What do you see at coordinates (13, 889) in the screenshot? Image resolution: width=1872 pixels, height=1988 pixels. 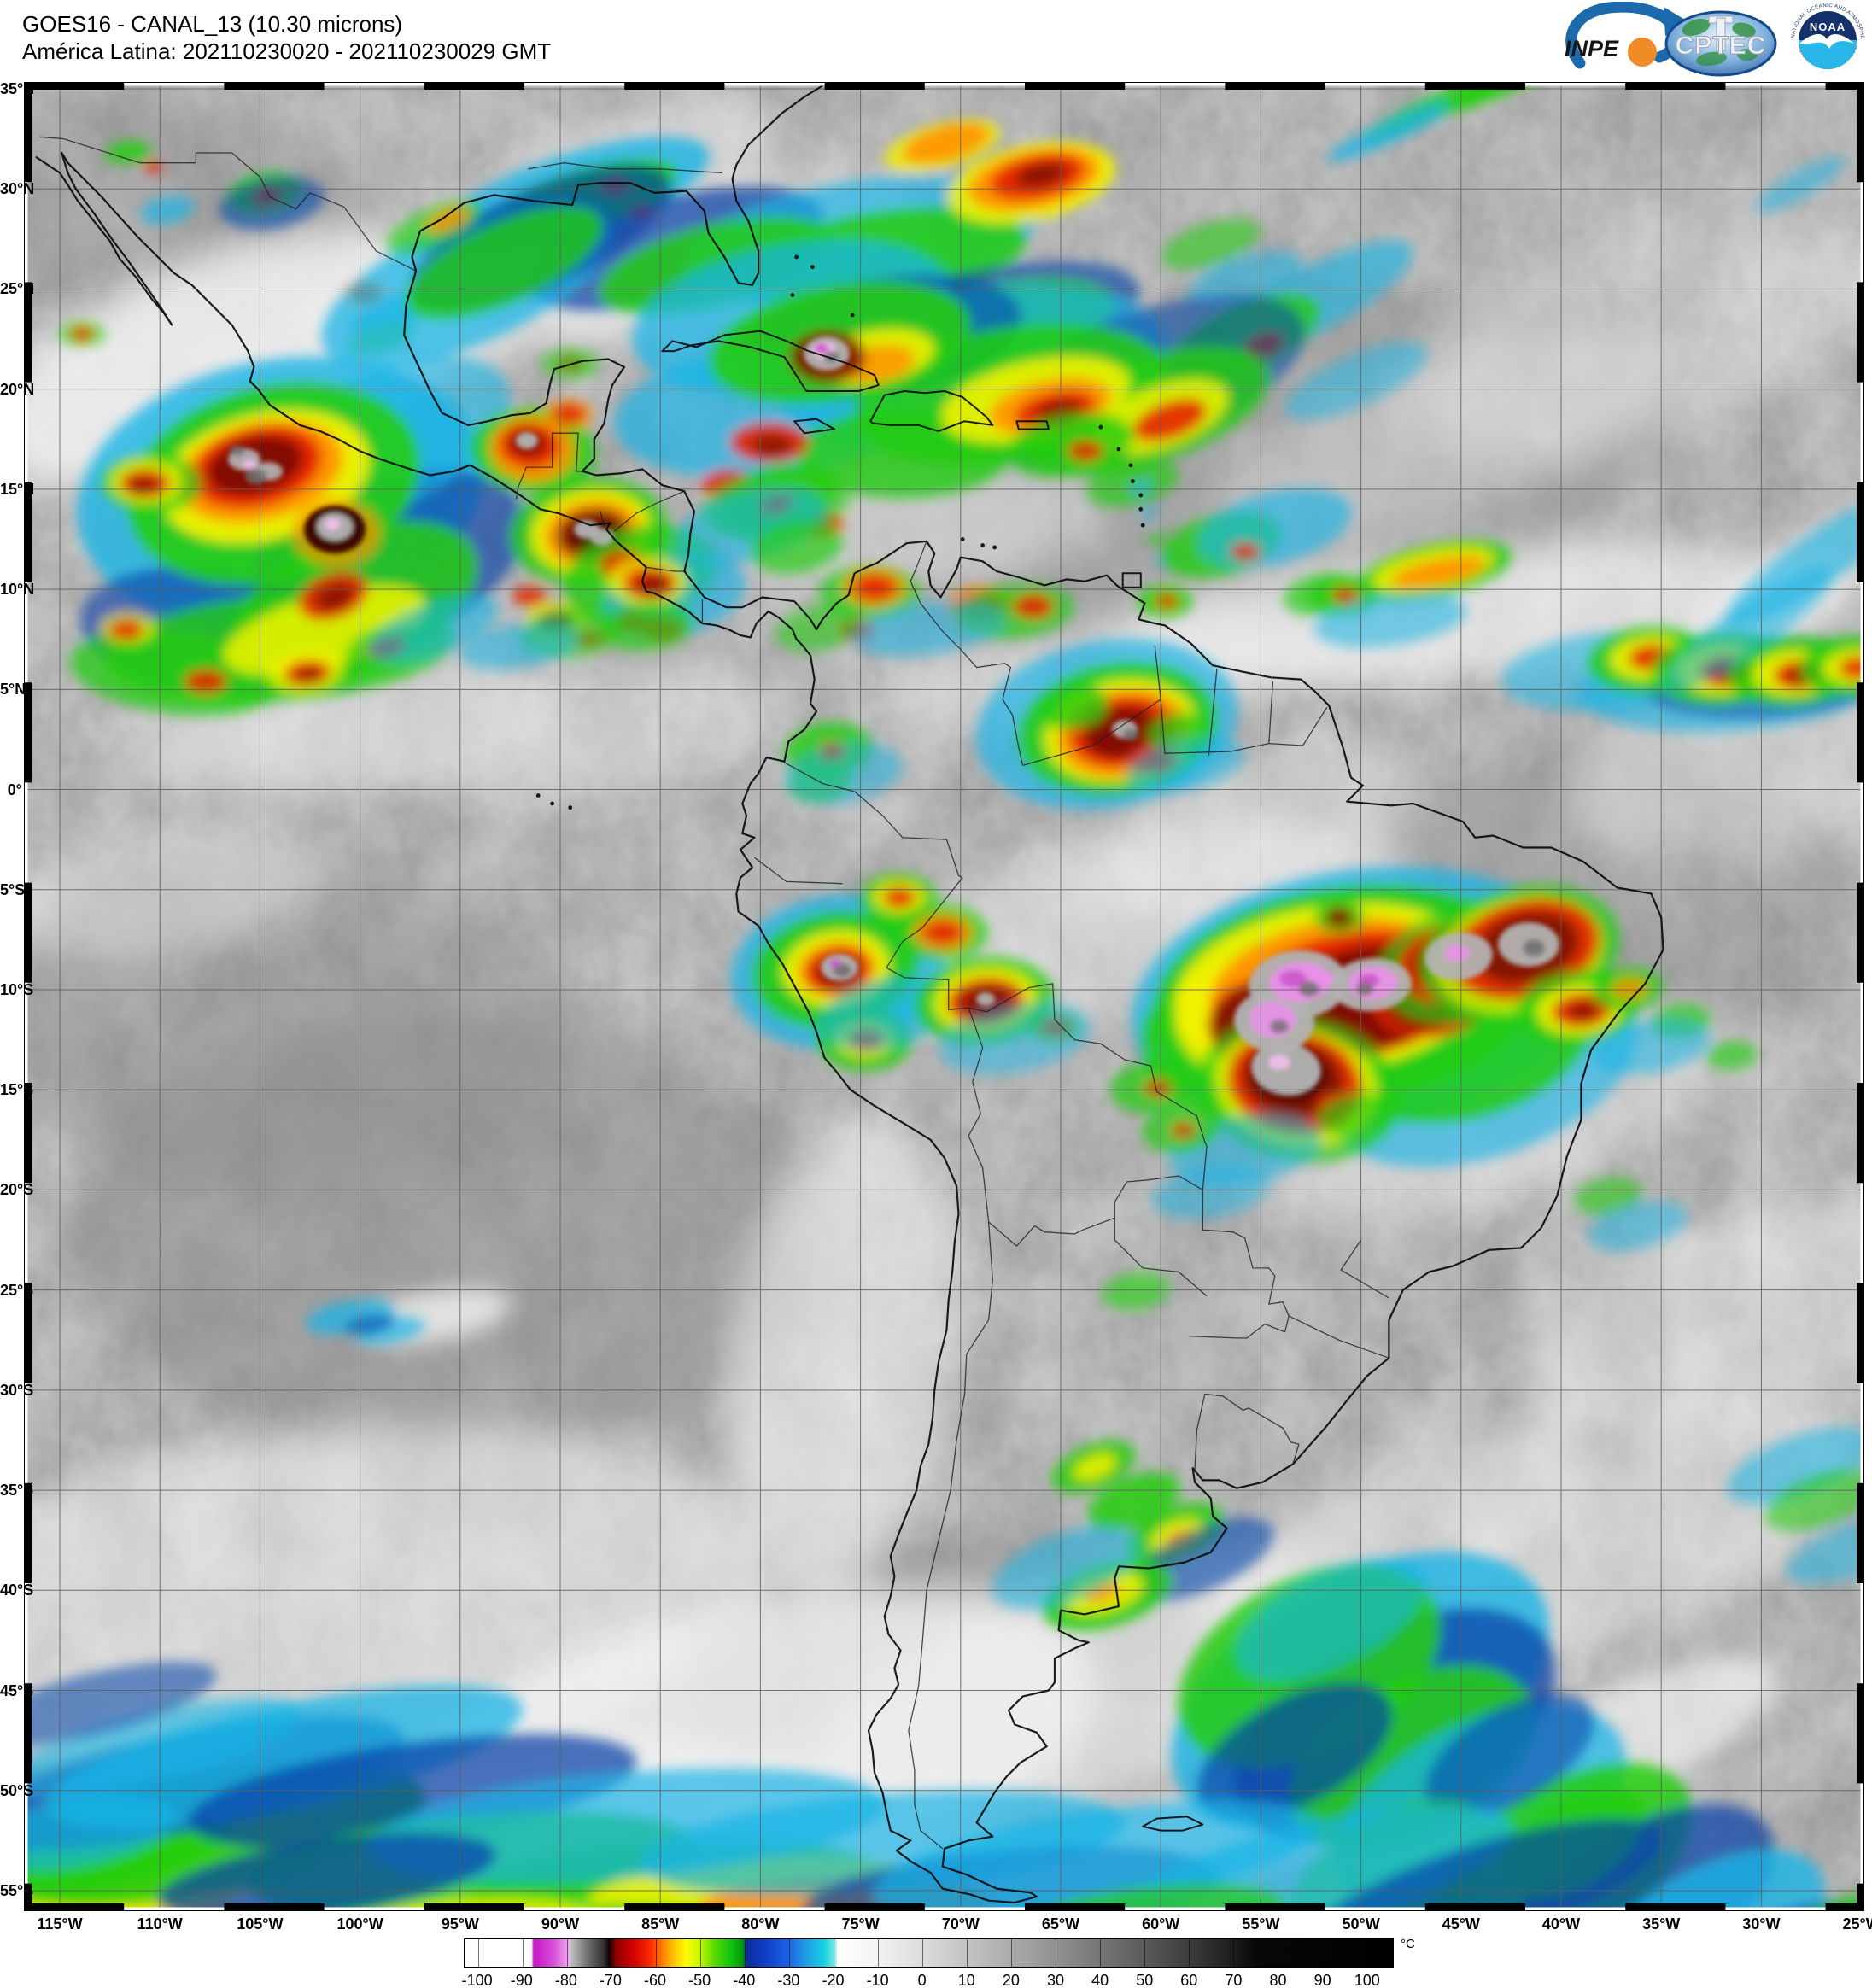 I see `lat-label: 5°S` at bounding box center [13, 889].